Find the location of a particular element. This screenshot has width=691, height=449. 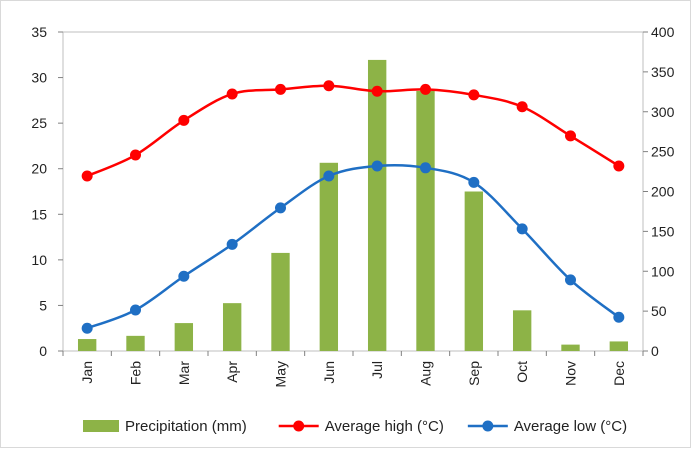

legend-swatch-marker-average-low is located at coordinates (488, 426).